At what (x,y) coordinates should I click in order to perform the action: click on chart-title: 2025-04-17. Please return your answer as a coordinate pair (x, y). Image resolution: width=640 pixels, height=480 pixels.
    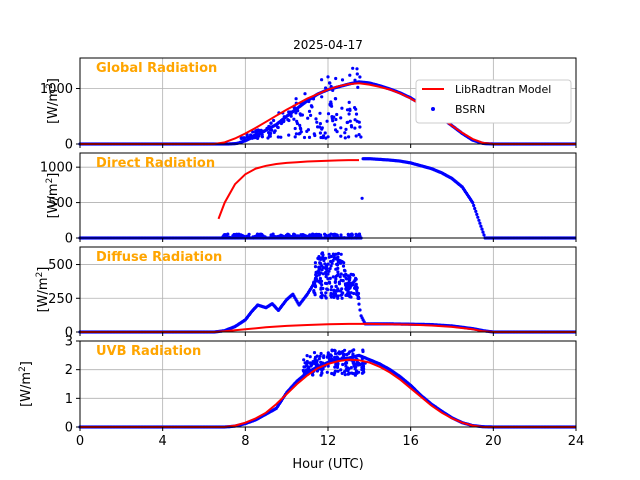
    Looking at the image, I should click on (328, 45).